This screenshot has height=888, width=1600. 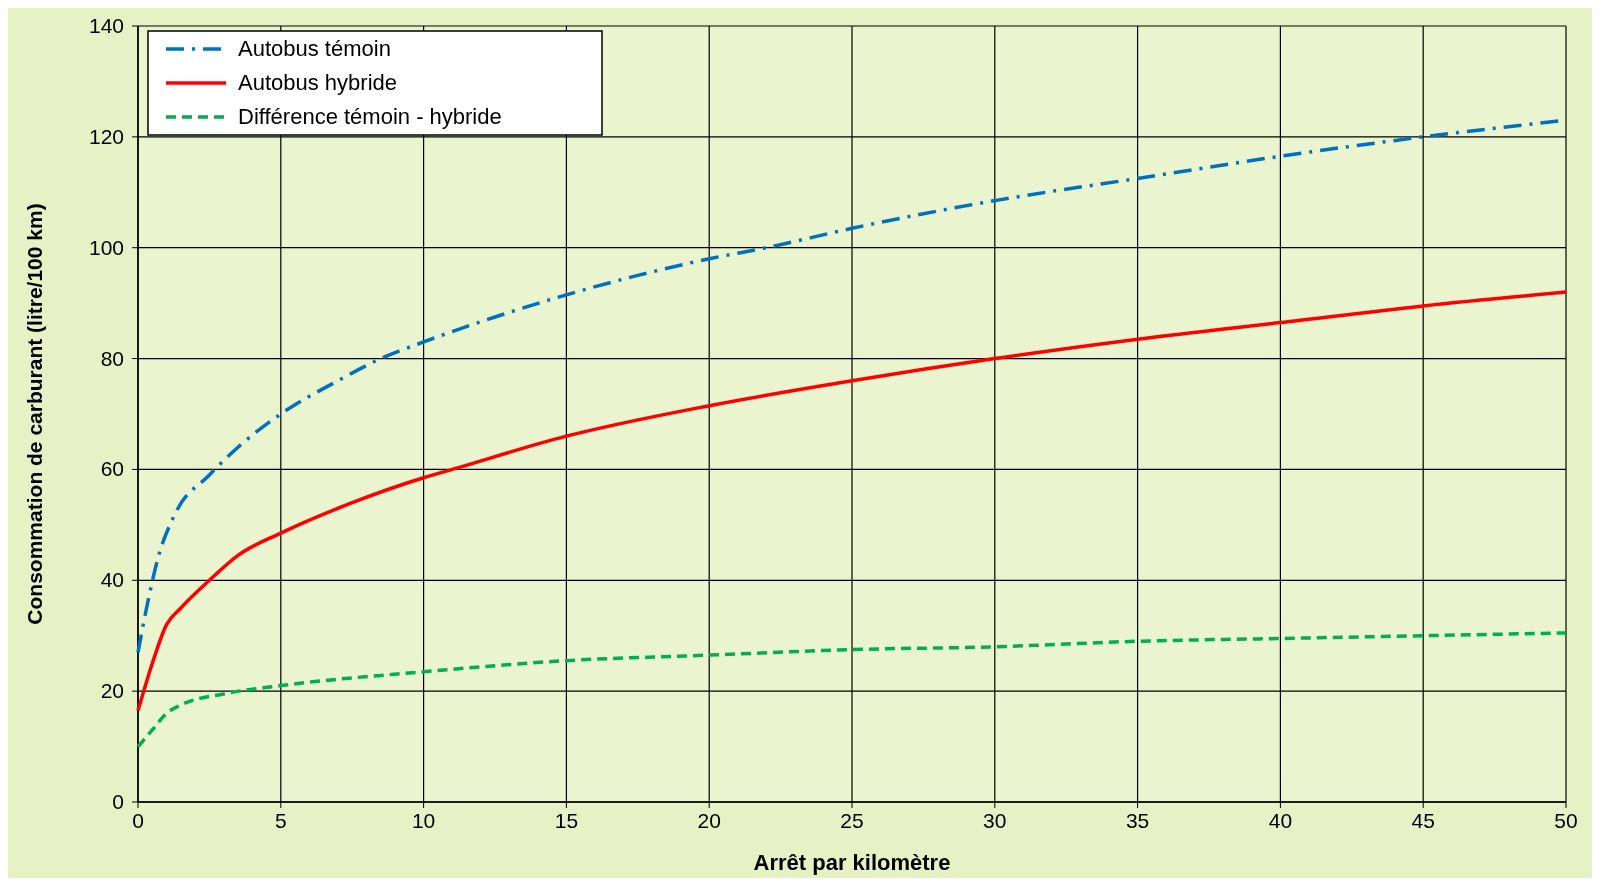 What do you see at coordinates (423, 820) in the screenshot?
I see `x-tick-label: 10` at bounding box center [423, 820].